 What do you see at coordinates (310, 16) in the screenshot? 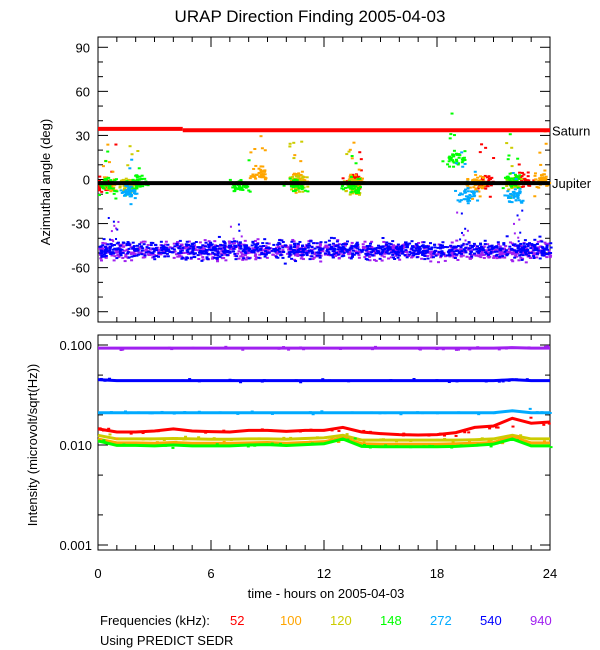
I see `chart-title: URAP Direction Finding 2005-04-03` at bounding box center [310, 16].